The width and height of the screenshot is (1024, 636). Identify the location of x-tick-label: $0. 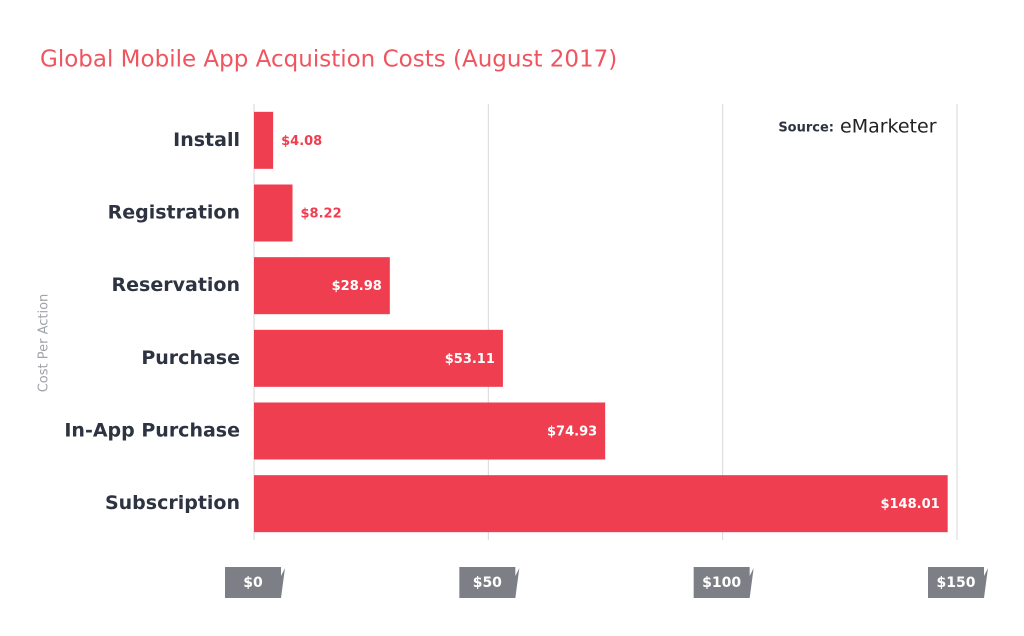
(253, 583).